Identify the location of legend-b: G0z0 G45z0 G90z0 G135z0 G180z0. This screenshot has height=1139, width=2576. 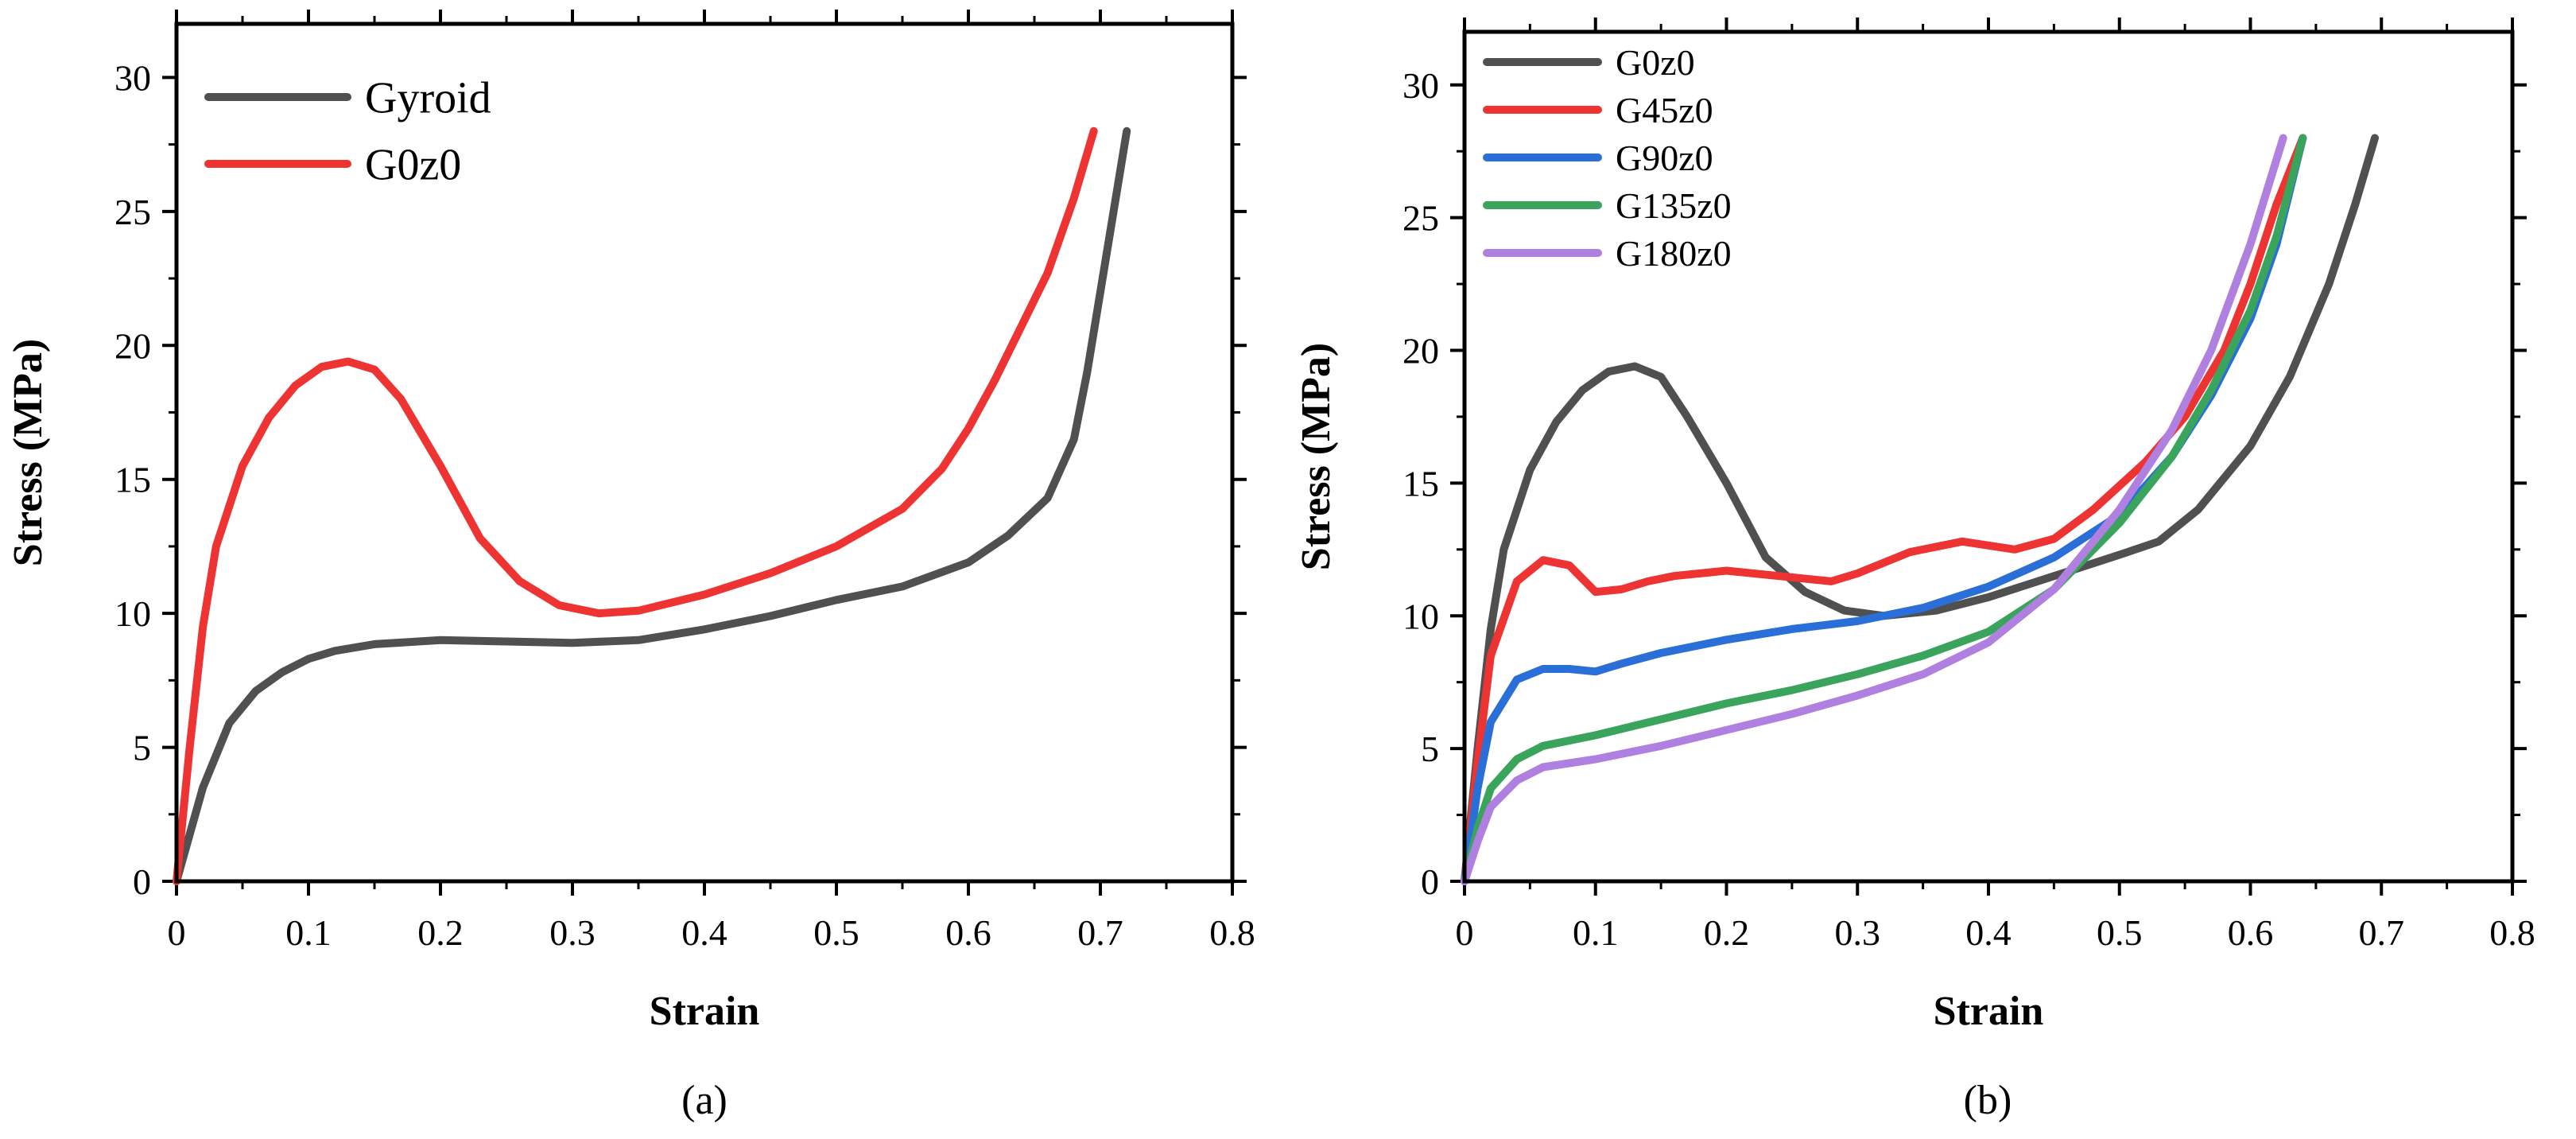
(1608, 158).